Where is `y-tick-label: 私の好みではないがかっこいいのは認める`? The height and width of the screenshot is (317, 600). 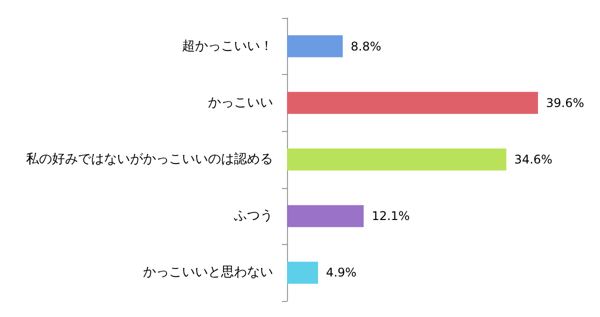 y-tick-label: 私の好みではないがかっこいいのは認める is located at coordinates (149, 159).